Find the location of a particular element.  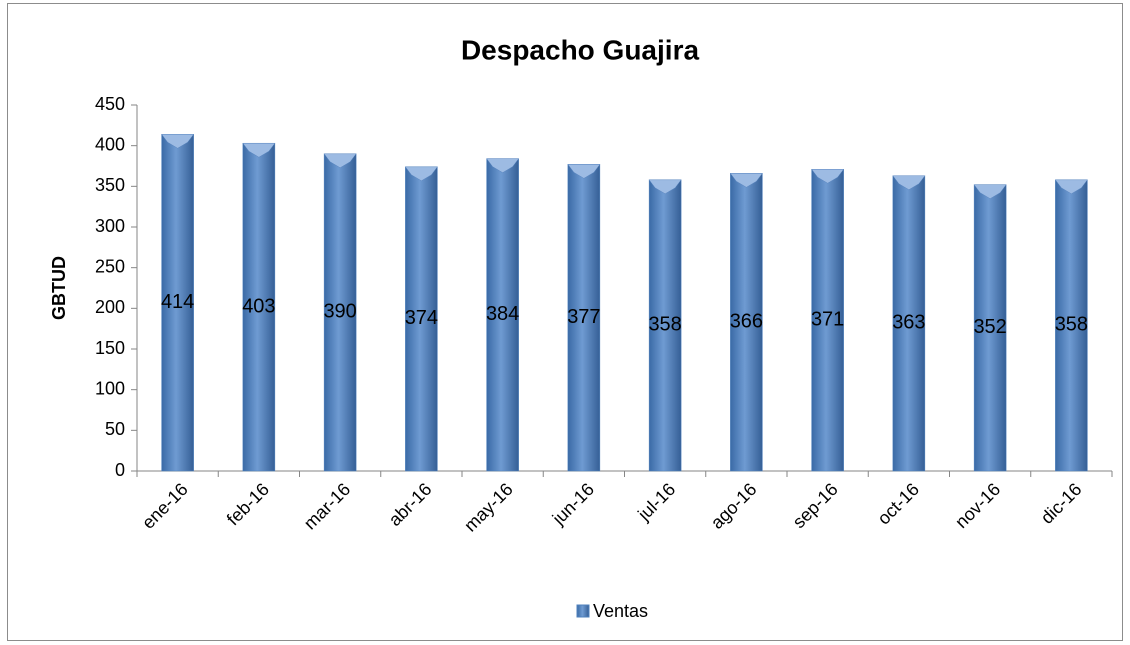

data-label: 384 is located at coordinates (502, 314).